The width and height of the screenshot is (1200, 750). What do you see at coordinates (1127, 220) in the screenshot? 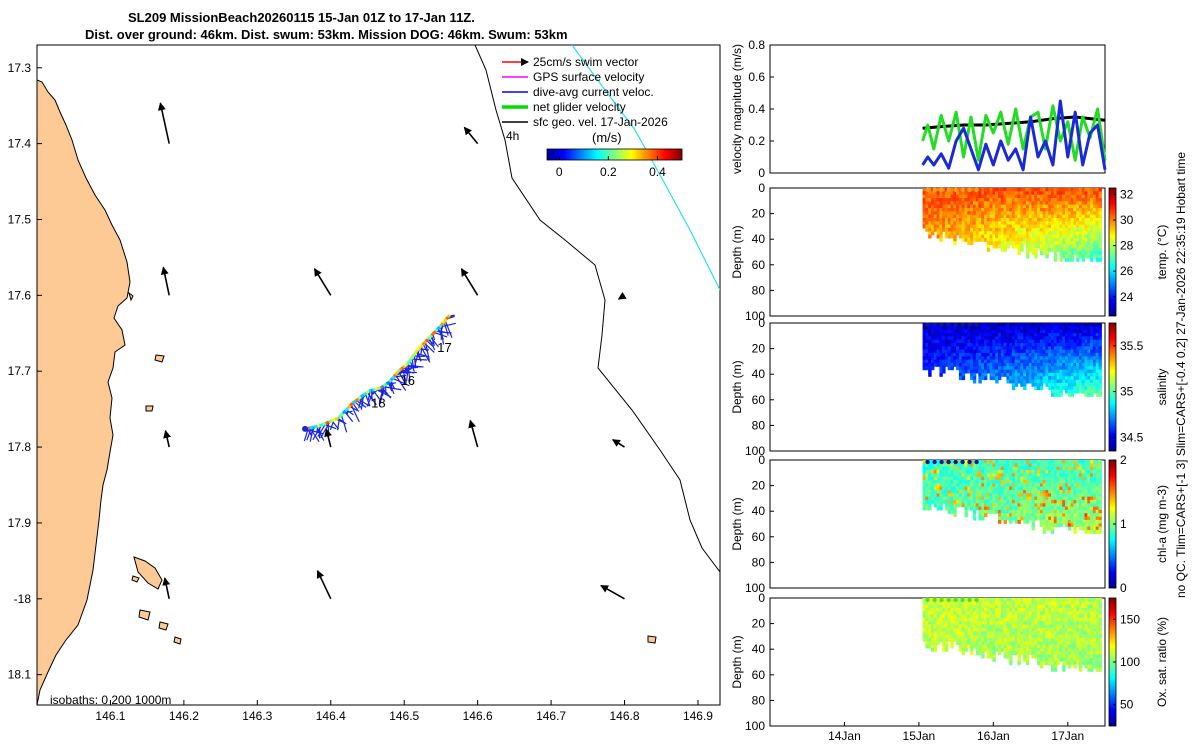
I see `colorbar-tick-label: 30` at bounding box center [1127, 220].